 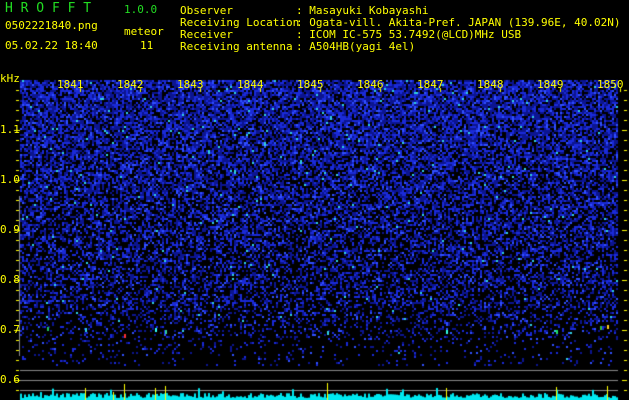 What do you see at coordinates (48, 8) in the screenshot?
I see `app-title: H R O F F T` at bounding box center [48, 8].